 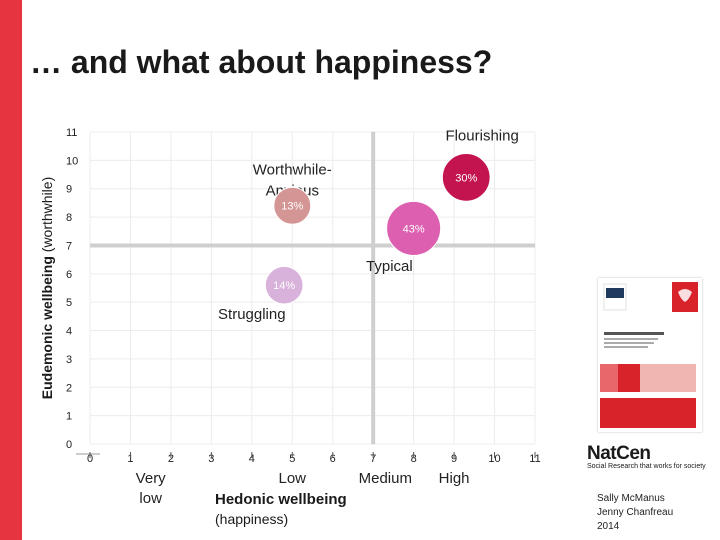 What do you see at coordinates (615, 293) in the screenshot?
I see `ssr-logo-icon` at bounding box center [615, 293].